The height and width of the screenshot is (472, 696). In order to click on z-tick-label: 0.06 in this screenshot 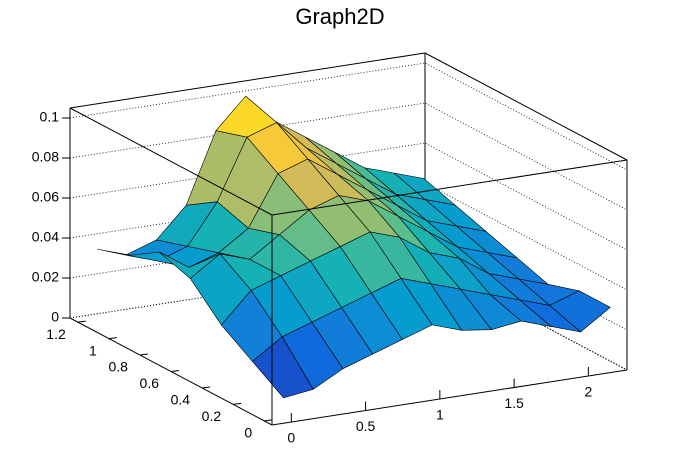, I will do `click(45, 197)`.